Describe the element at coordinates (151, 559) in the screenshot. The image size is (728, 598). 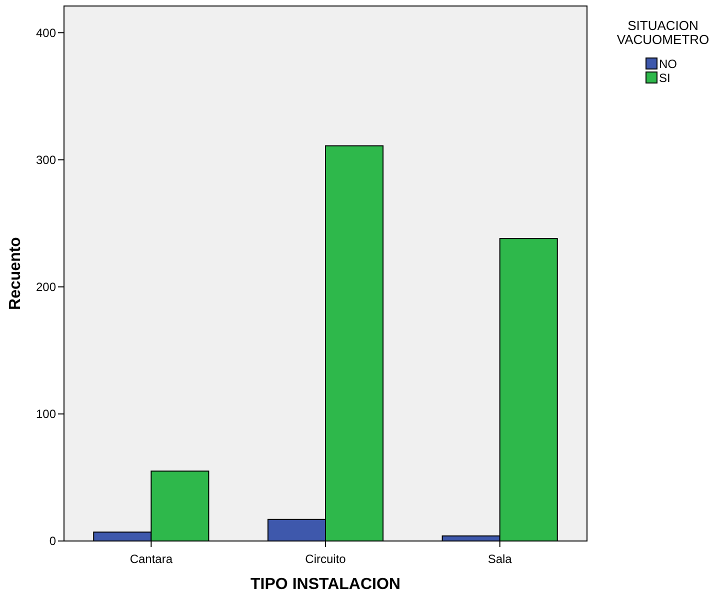
I see `x-tick-label: Cantara` at that location.